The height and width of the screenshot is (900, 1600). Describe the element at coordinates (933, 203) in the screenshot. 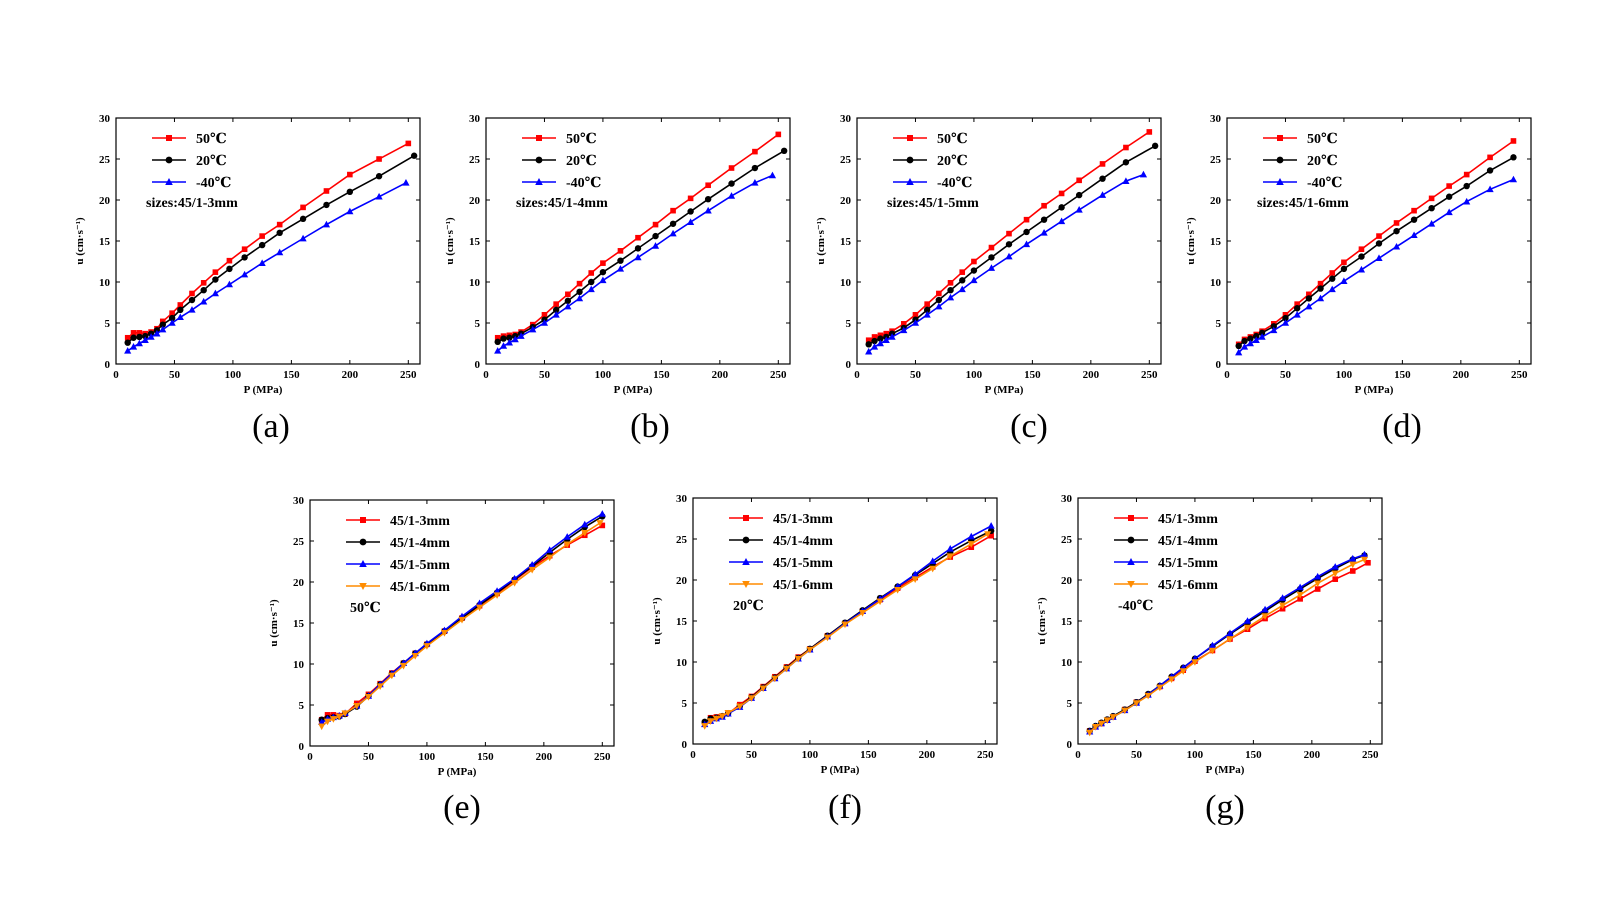

I see `panel-annotation: sizes:45/1-5mm` at that location.